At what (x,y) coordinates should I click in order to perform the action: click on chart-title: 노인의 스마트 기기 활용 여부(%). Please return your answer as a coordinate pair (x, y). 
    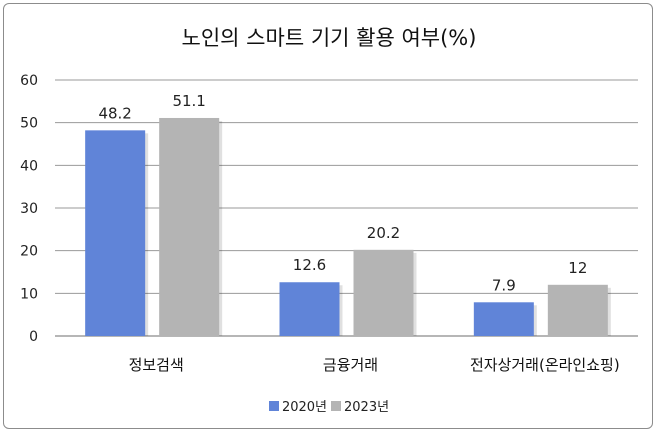
    Looking at the image, I should click on (329, 38).